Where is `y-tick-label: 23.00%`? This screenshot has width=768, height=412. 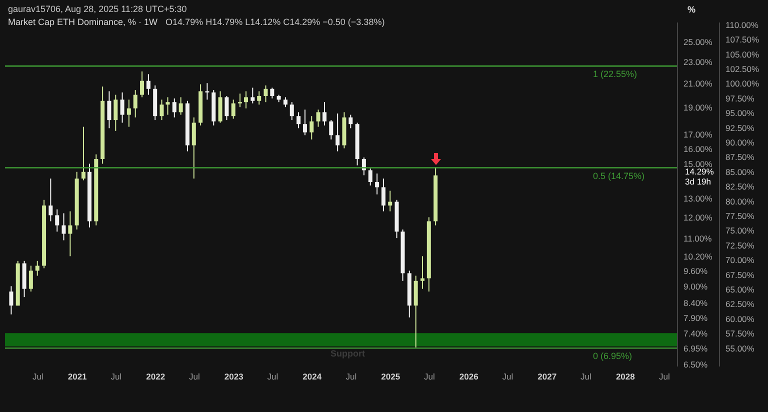 y-tick-label: 23.00% is located at coordinates (698, 61).